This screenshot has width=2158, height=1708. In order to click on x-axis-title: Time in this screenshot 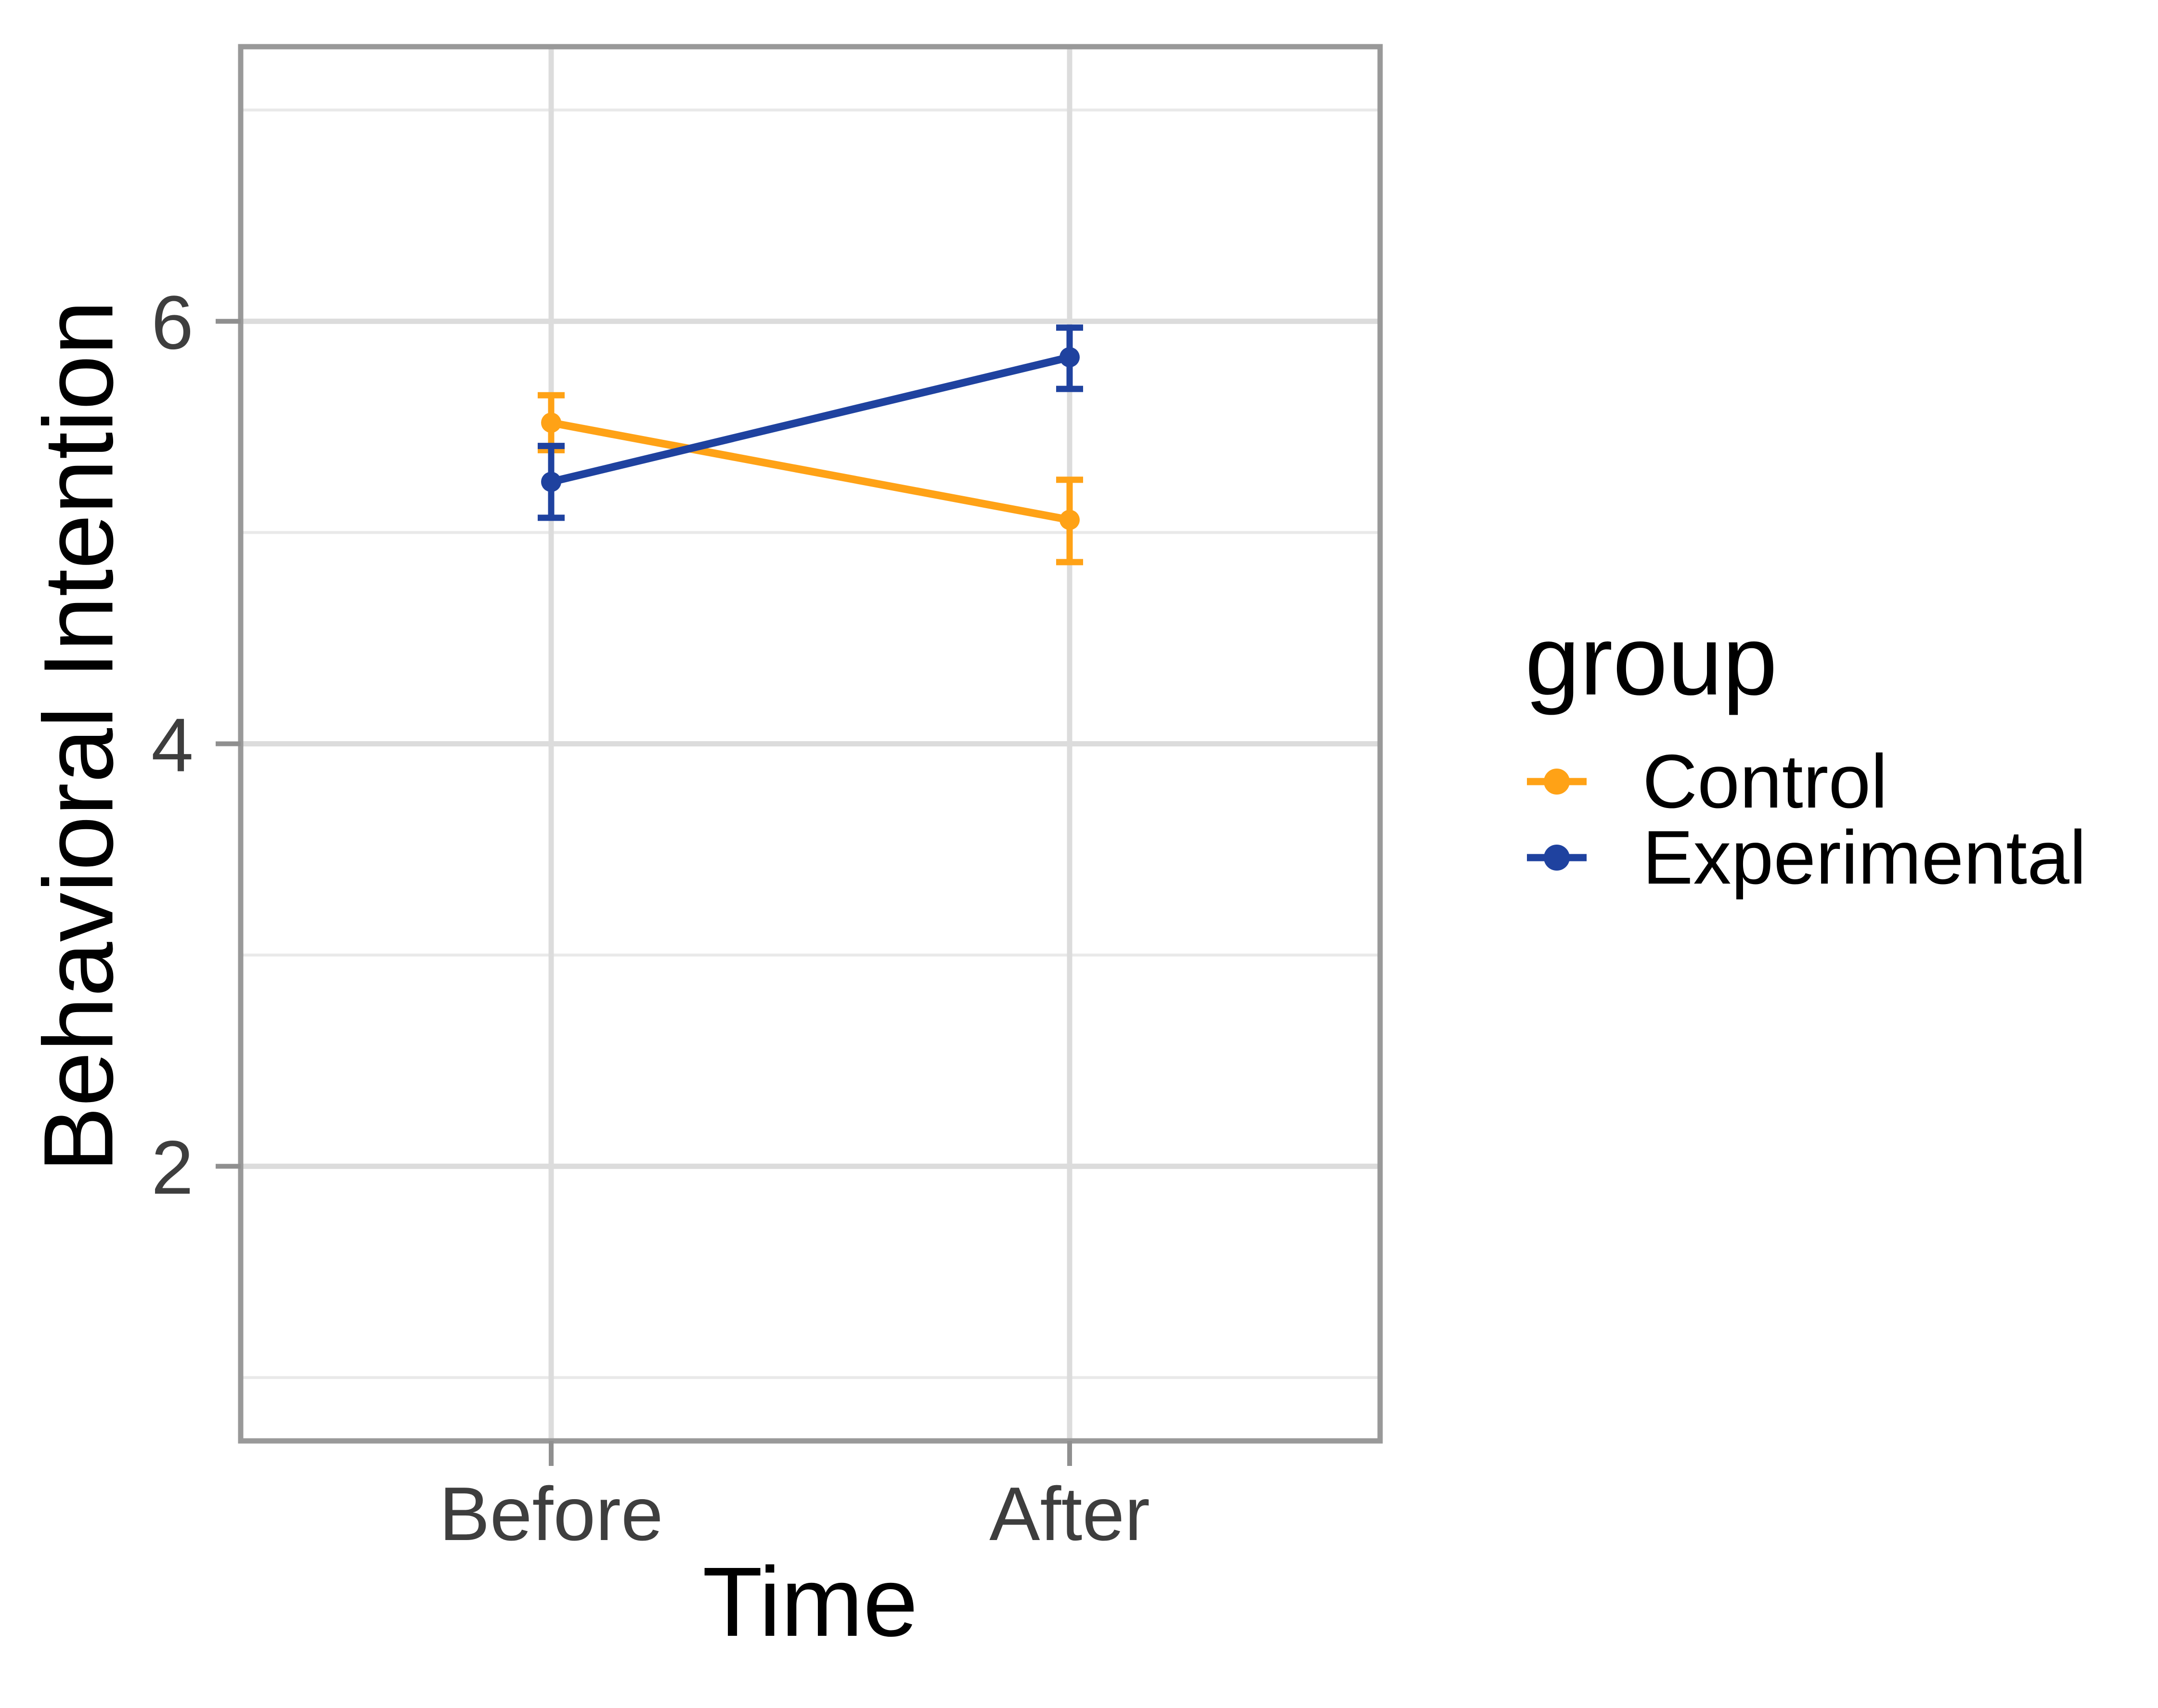, I will do `click(810, 1602)`.